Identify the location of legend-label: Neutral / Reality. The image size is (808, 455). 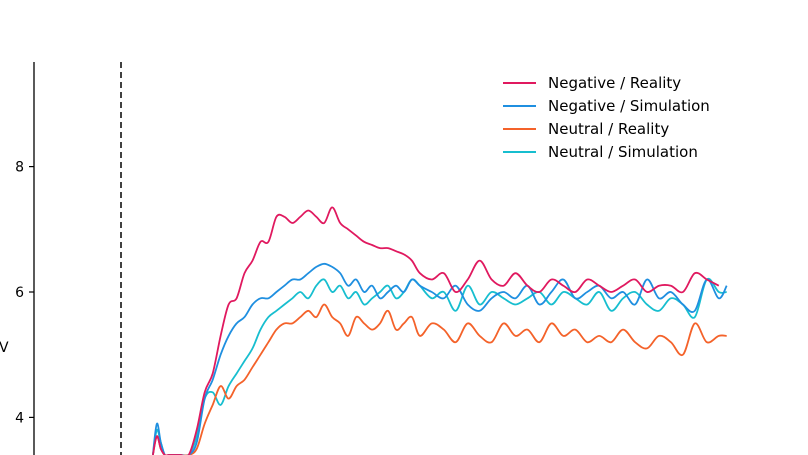
(608, 129).